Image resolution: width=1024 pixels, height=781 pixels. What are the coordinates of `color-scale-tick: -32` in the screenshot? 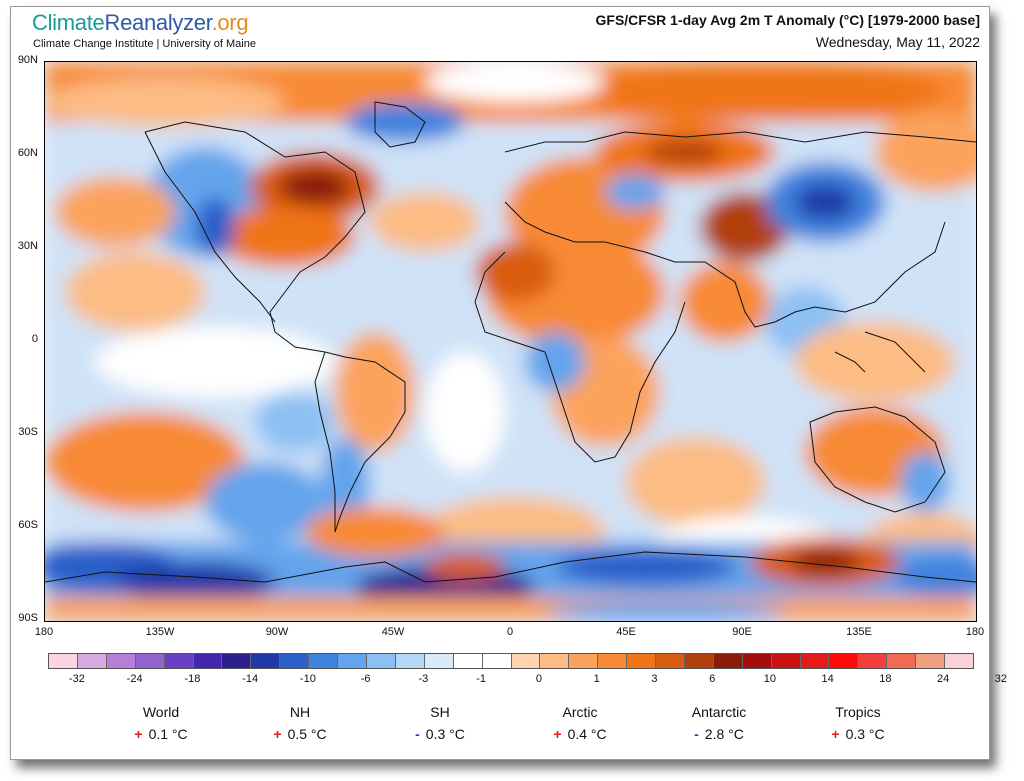 It's located at (76, 679).